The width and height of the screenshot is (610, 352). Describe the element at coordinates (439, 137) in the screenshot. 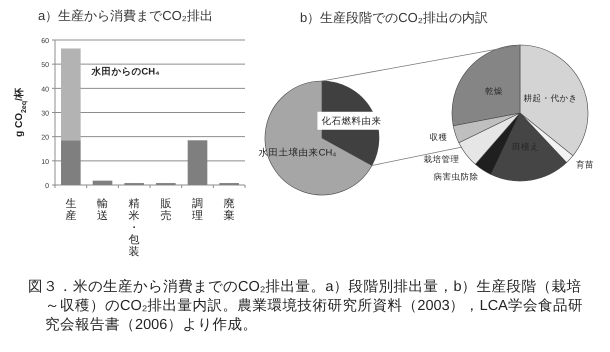

I see `slice-label: 収穫` at that location.